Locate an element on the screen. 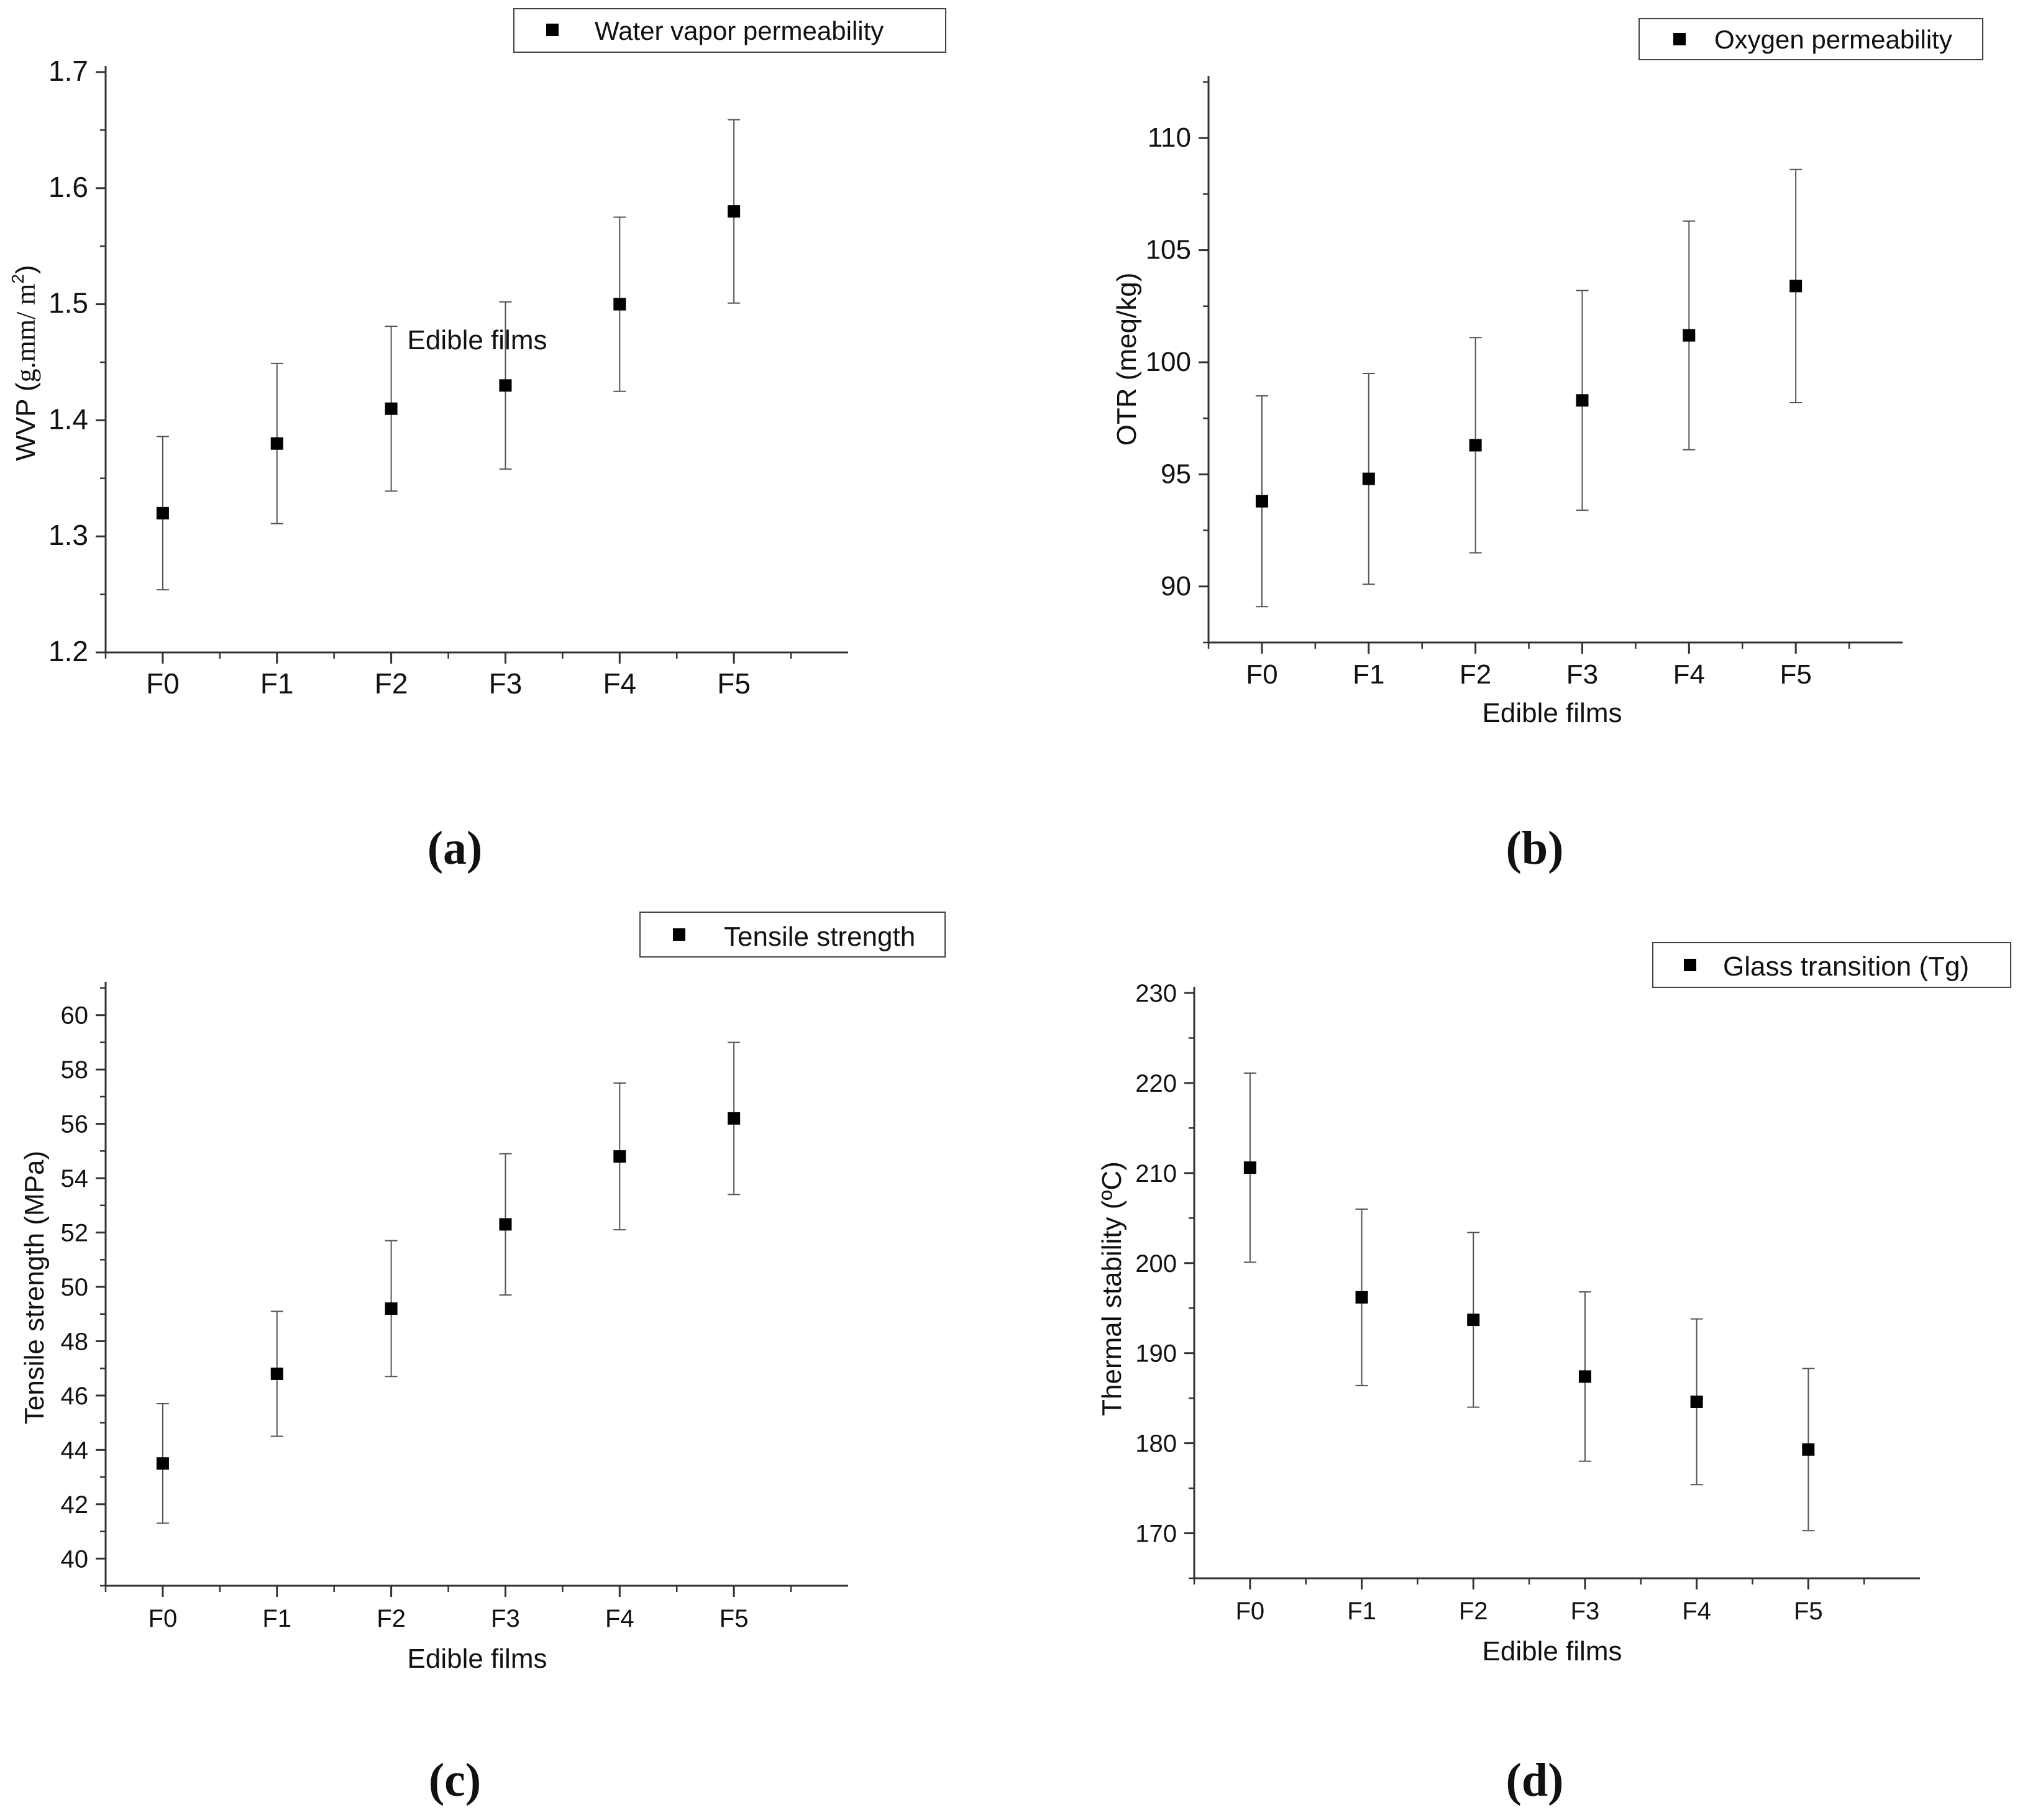  y-axis-label: WVP (g.mm/ m2) is located at coordinates (24, 363).